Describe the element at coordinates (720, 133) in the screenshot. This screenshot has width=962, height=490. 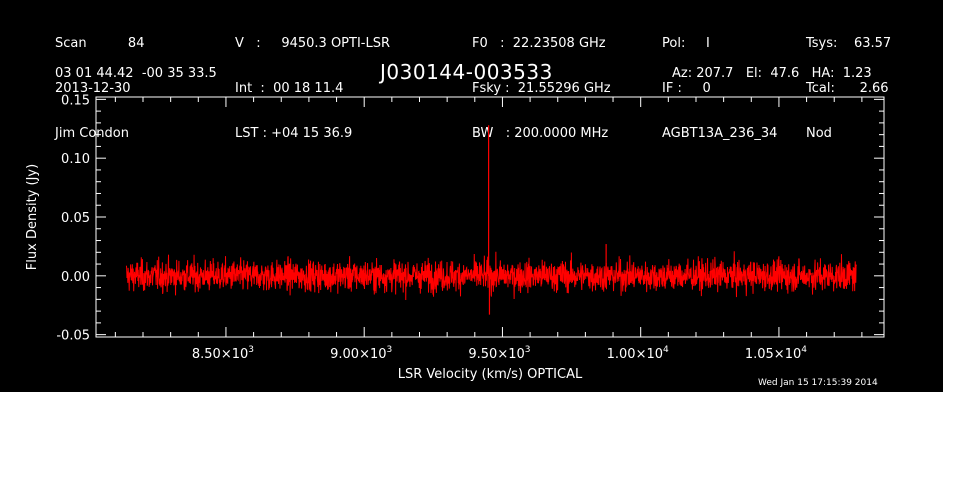
I see `header-text: AGBT13A_236_34` at that location.